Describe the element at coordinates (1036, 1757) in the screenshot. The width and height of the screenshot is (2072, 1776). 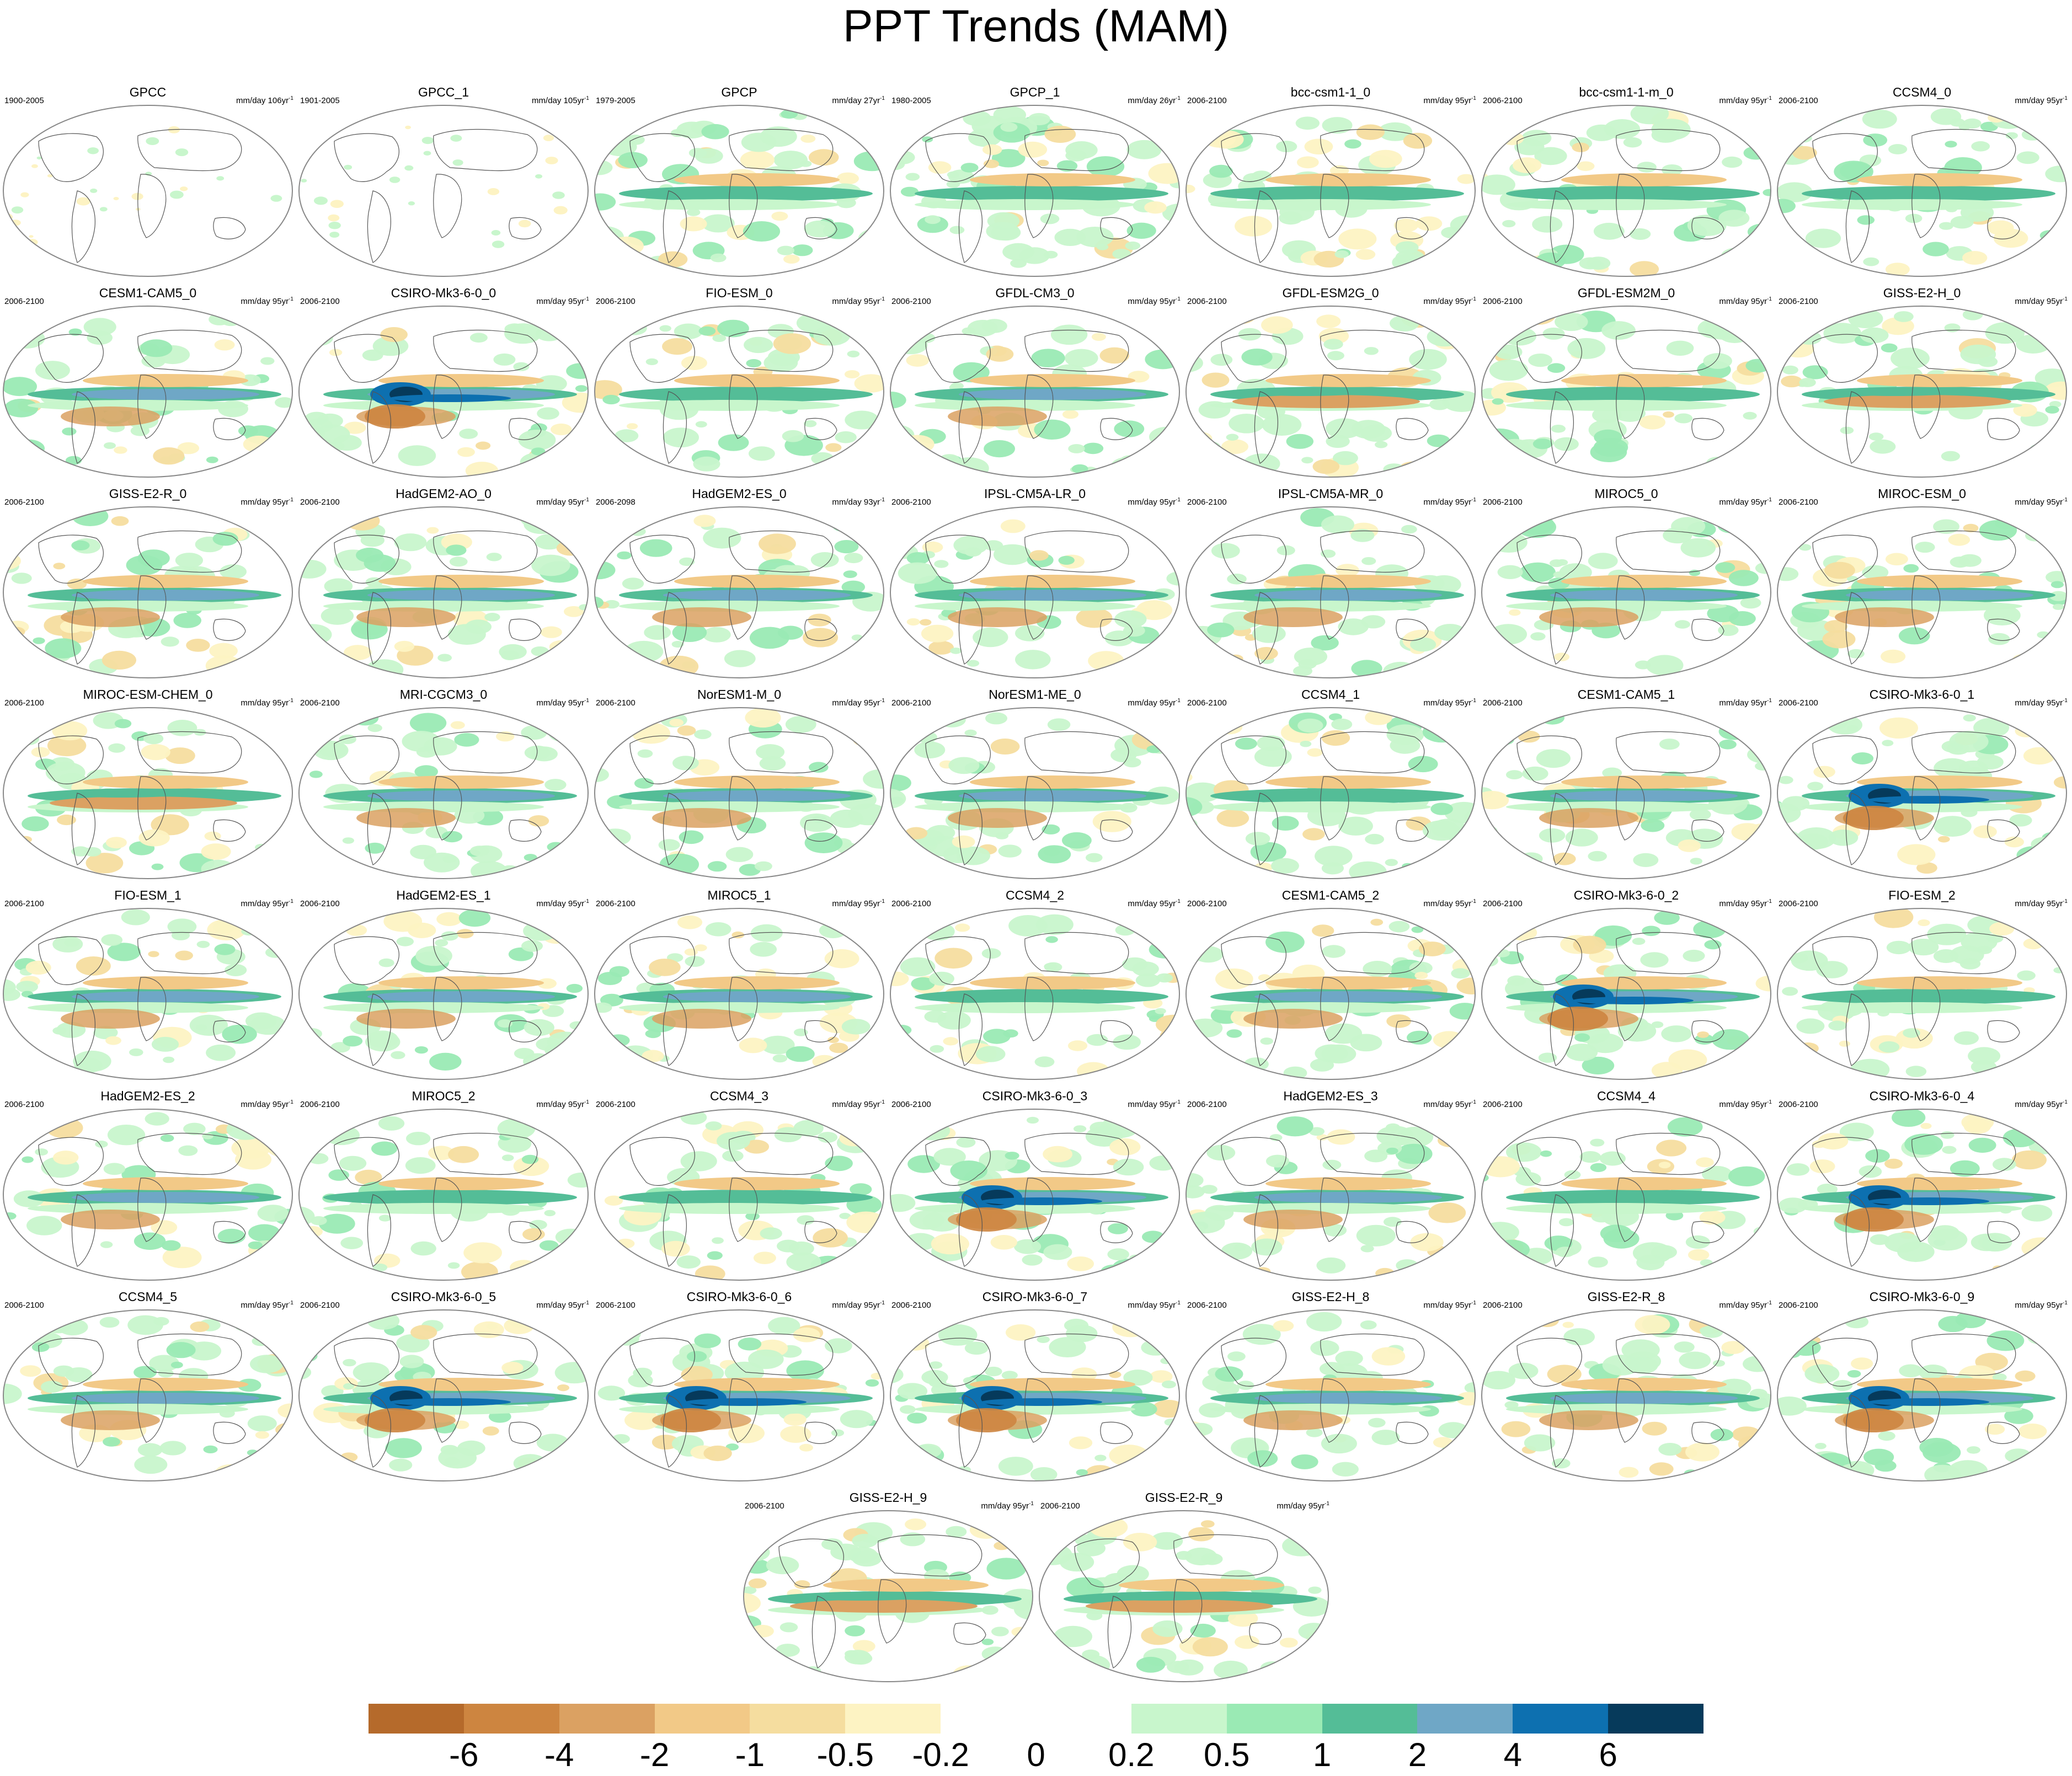
I see `colorbar-labels: -6 -4 -2 -1 -0.5 -0.2 0 0.2 0.5 1 2 4 6` at that location.